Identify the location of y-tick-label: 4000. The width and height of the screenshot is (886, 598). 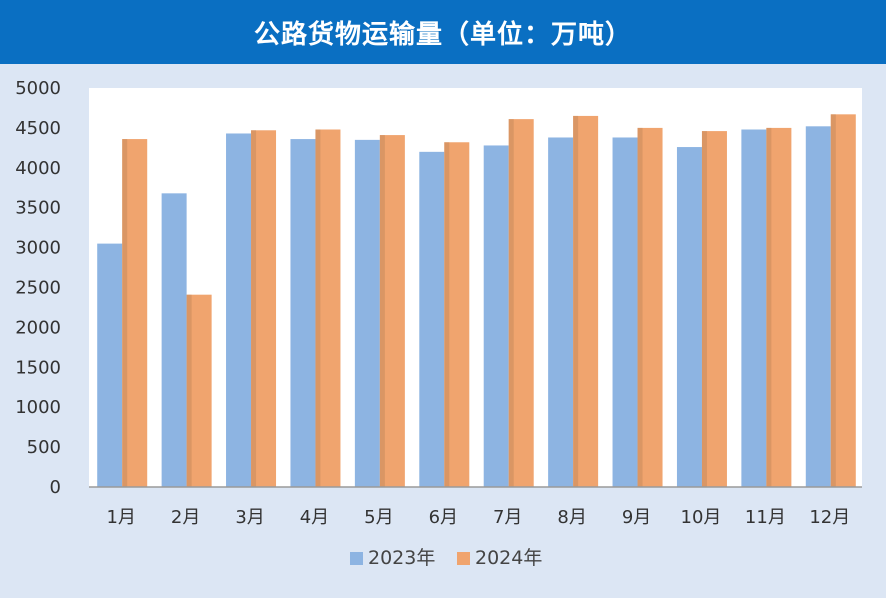
(38, 168).